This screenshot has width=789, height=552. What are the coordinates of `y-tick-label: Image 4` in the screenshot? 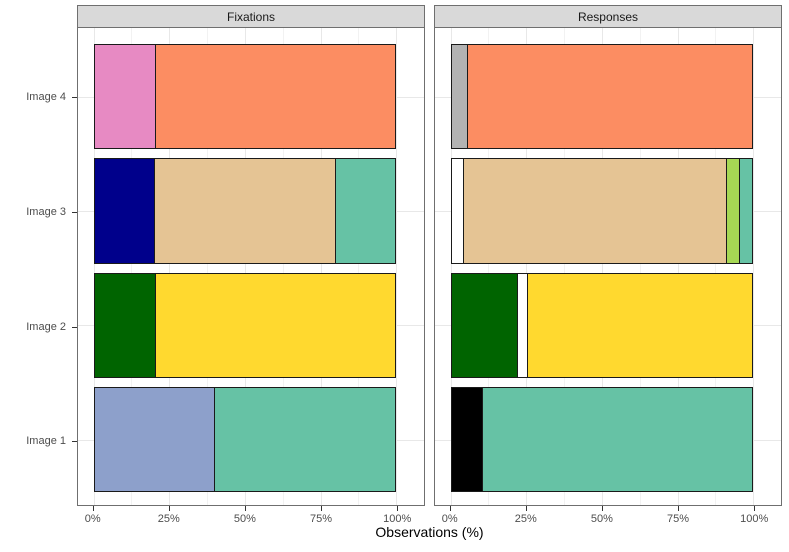 It's located at (46, 96).